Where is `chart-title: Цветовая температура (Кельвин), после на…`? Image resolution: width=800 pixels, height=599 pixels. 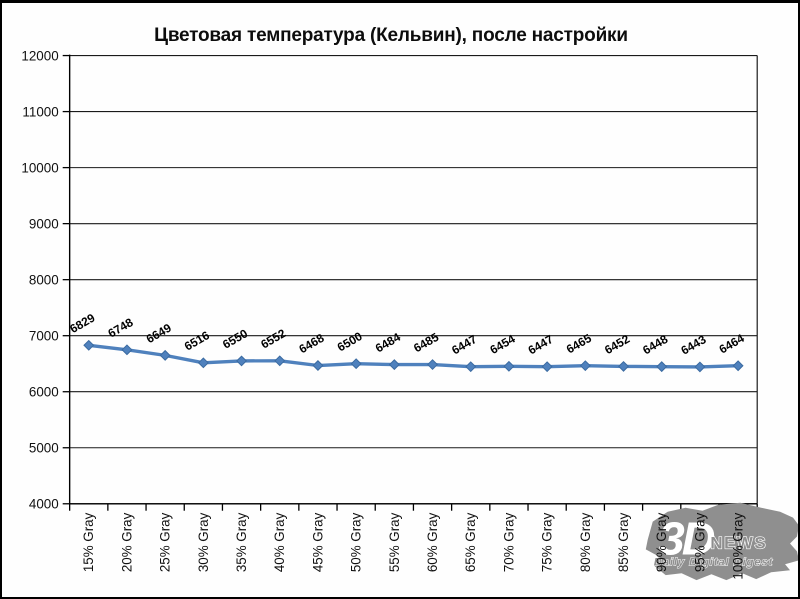 chart-title: Цветовая температура (Кельвин), после на… is located at coordinates (391, 35).